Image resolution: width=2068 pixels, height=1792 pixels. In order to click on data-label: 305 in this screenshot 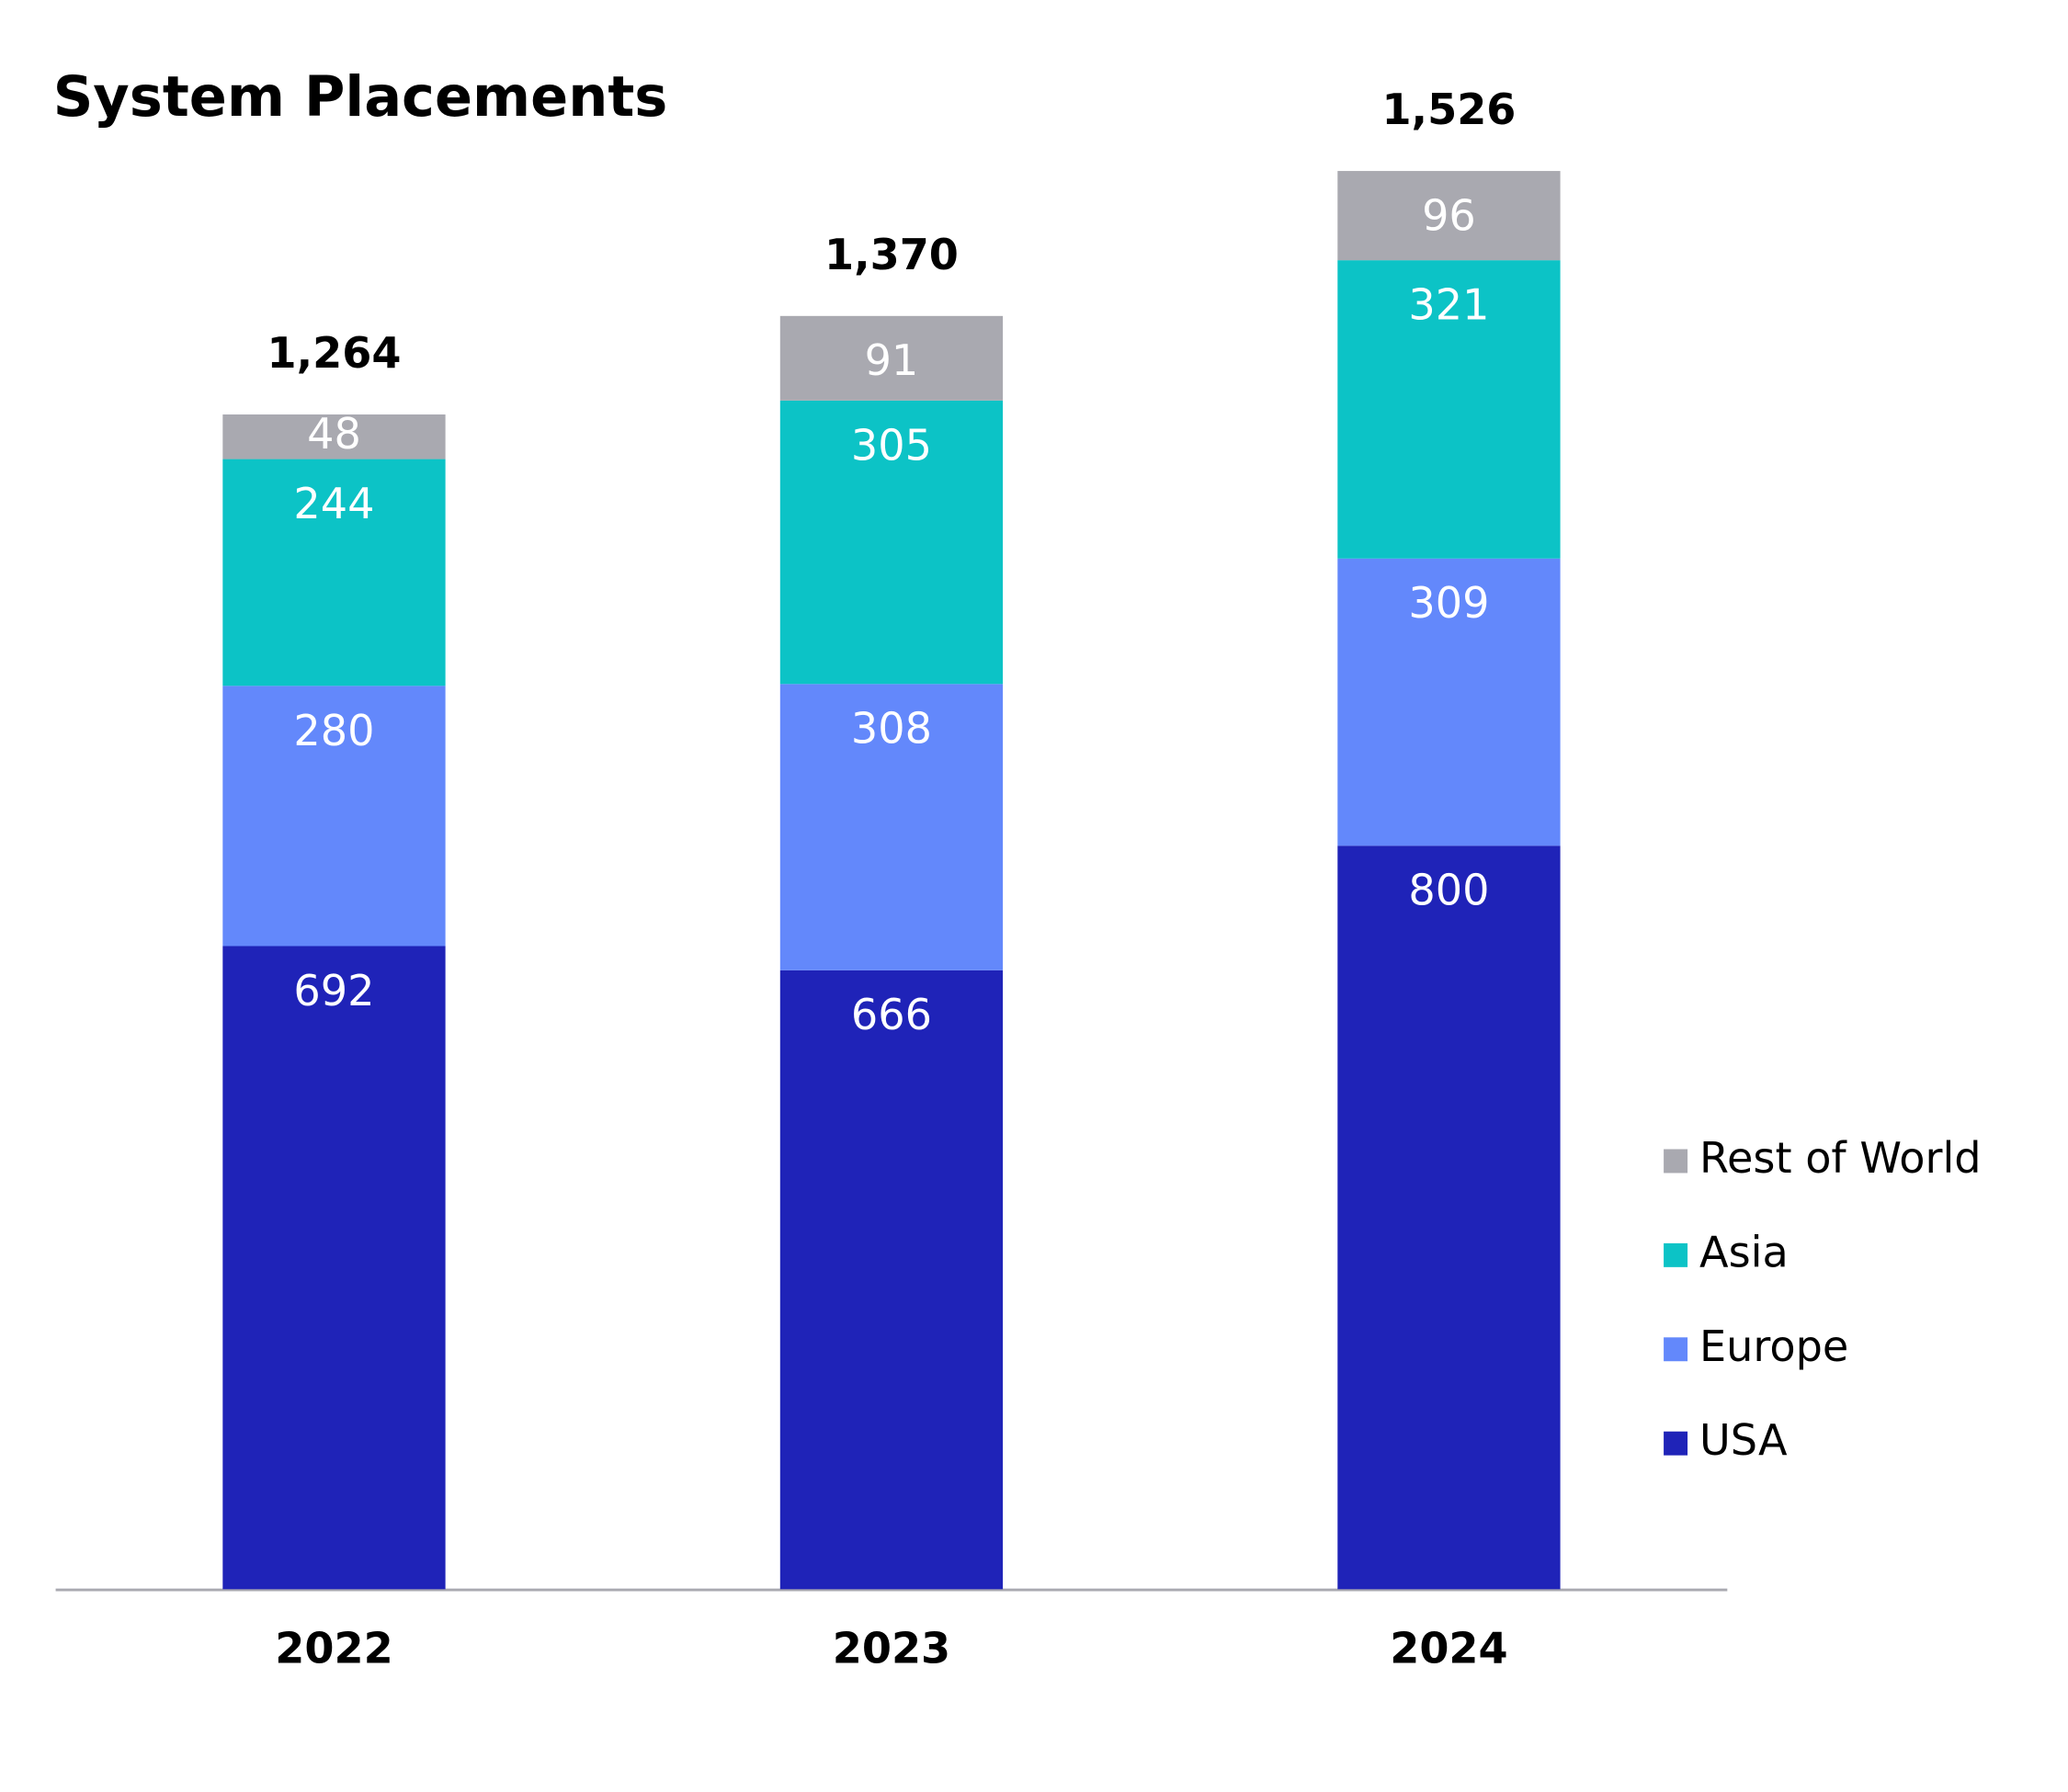, I will do `click(891, 445)`.